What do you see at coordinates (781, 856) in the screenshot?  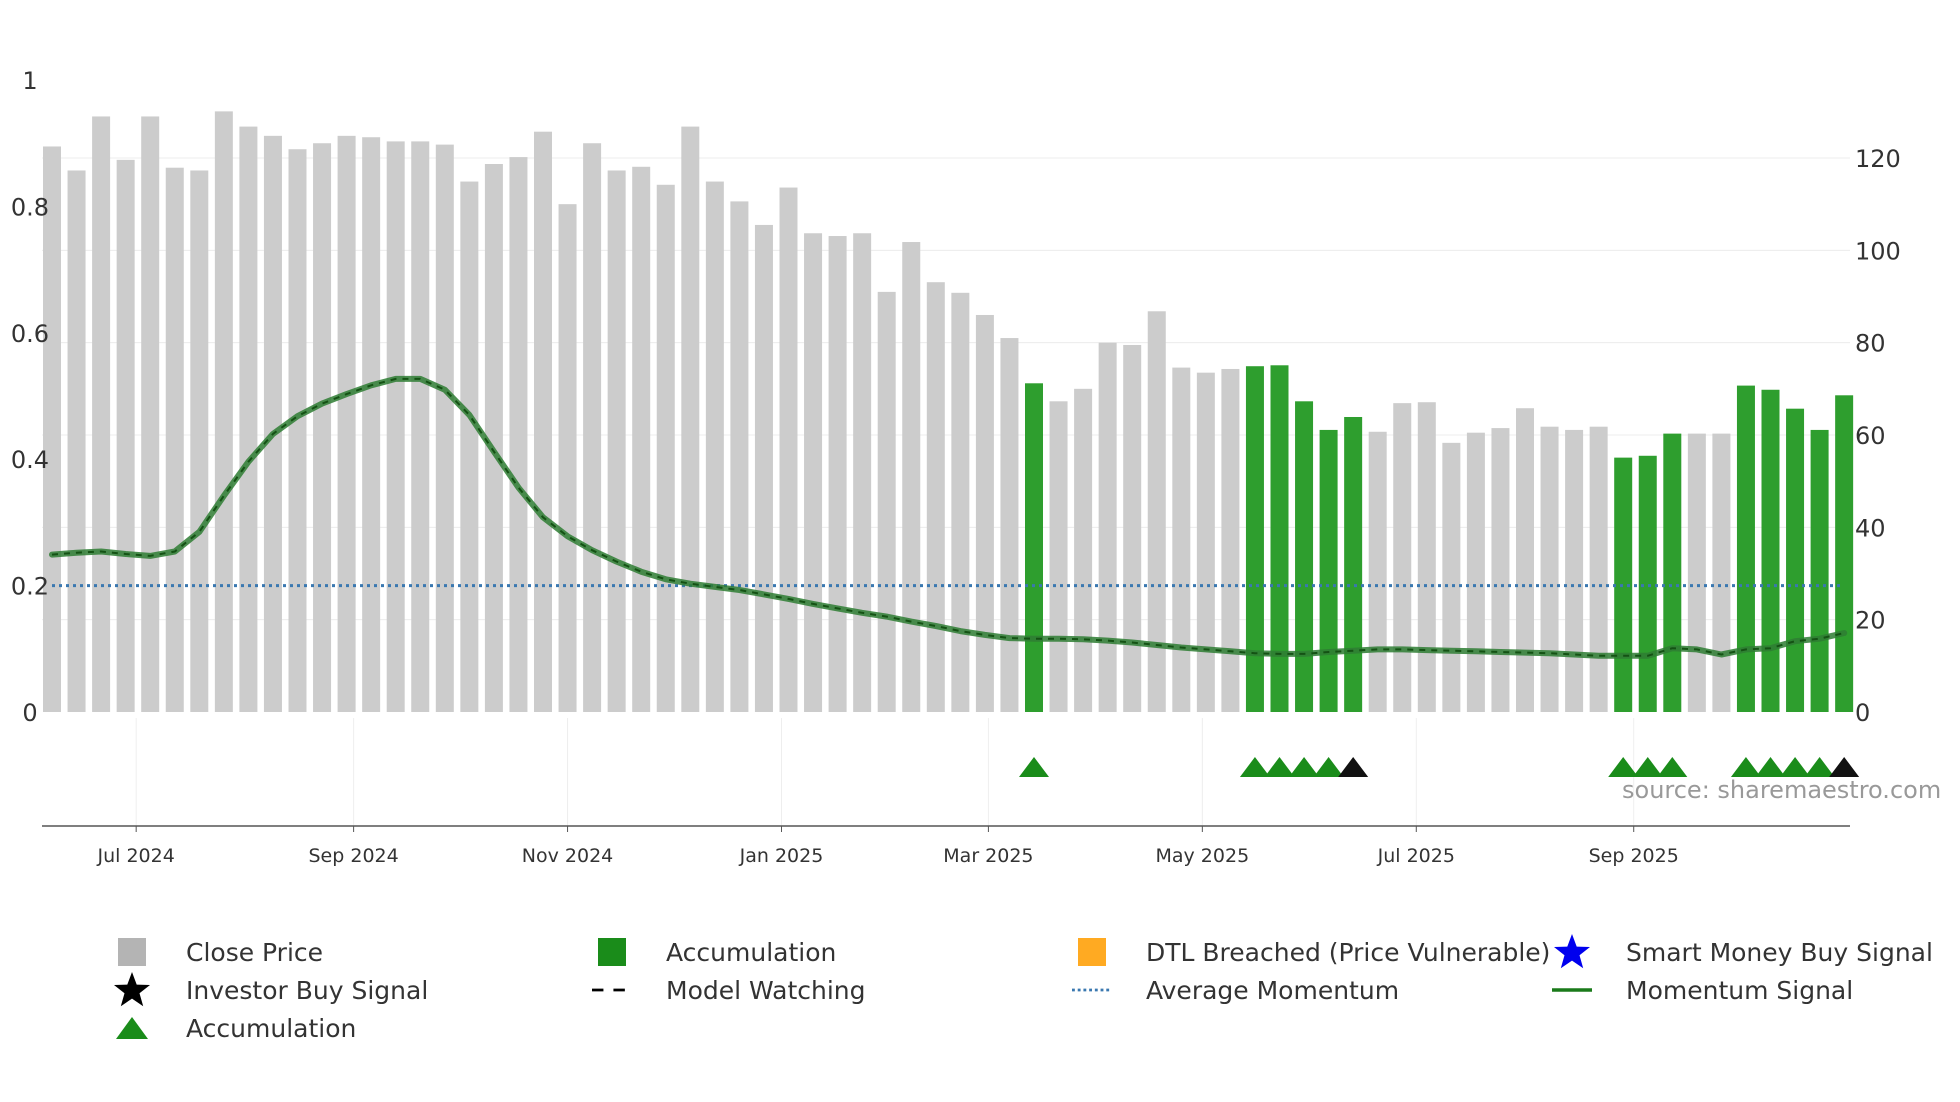 I see `x-tick-label: Jan 2025` at bounding box center [781, 856].